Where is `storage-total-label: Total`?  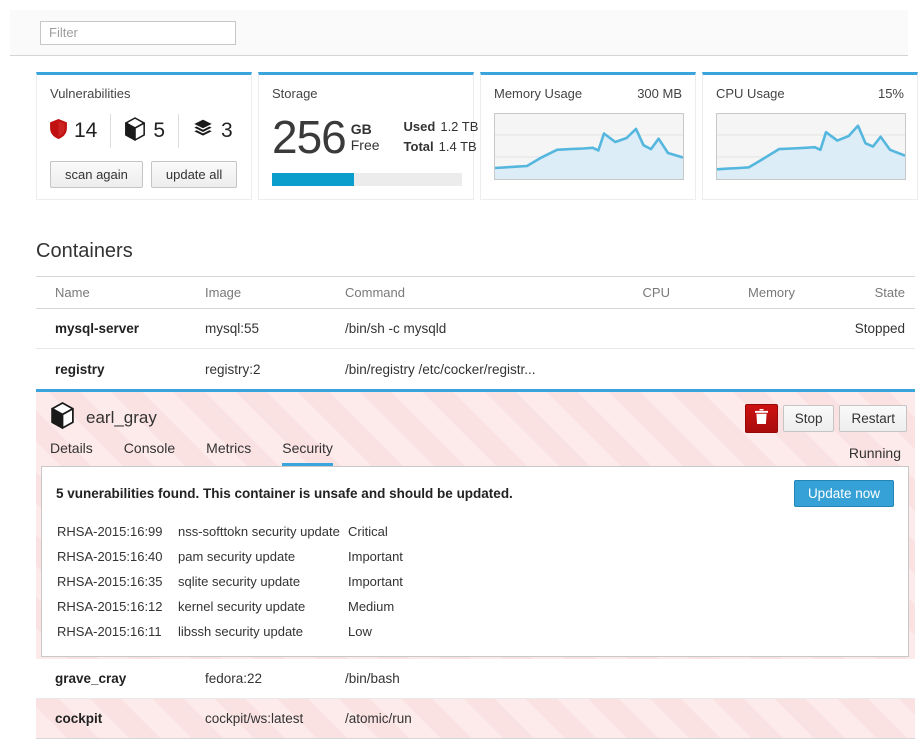
storage-total-label: Total is located at coordinates (418, 146).